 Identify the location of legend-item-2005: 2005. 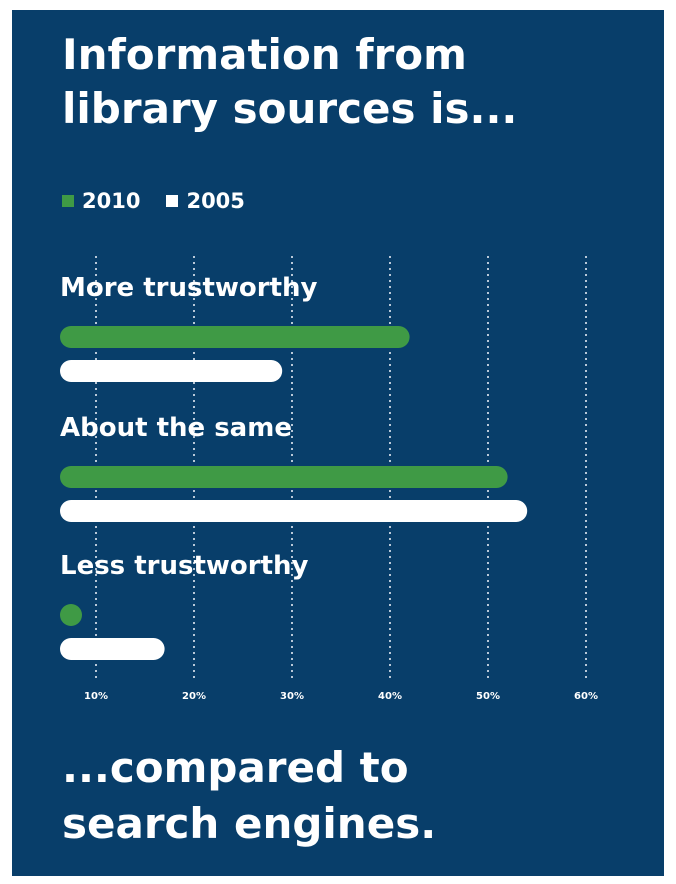
(205, 201).